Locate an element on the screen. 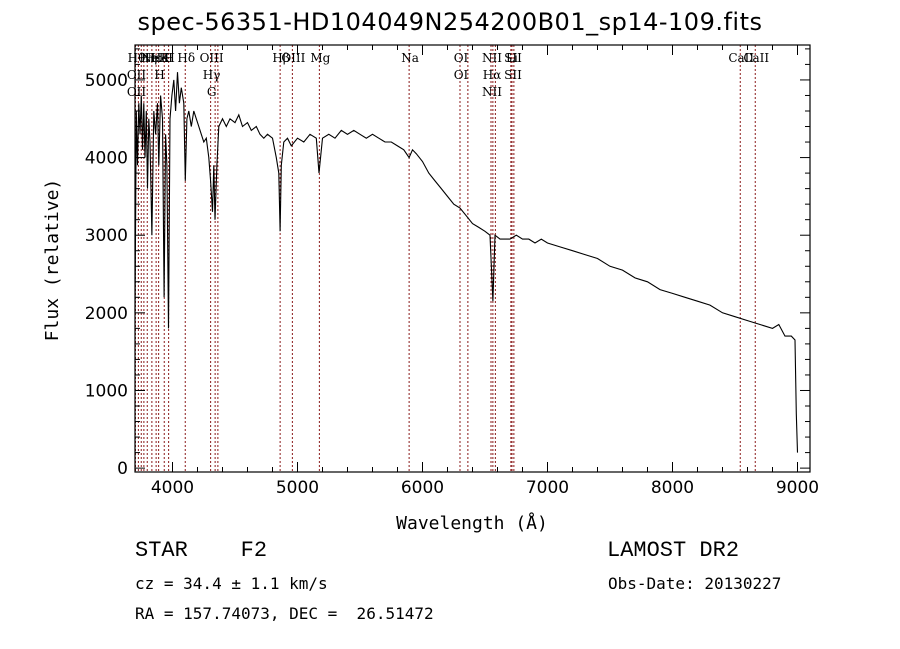 Image resolution: width=900 pixels, height=649 pixels. x-tick-label: 8000 is located at coordinates (672, 488).